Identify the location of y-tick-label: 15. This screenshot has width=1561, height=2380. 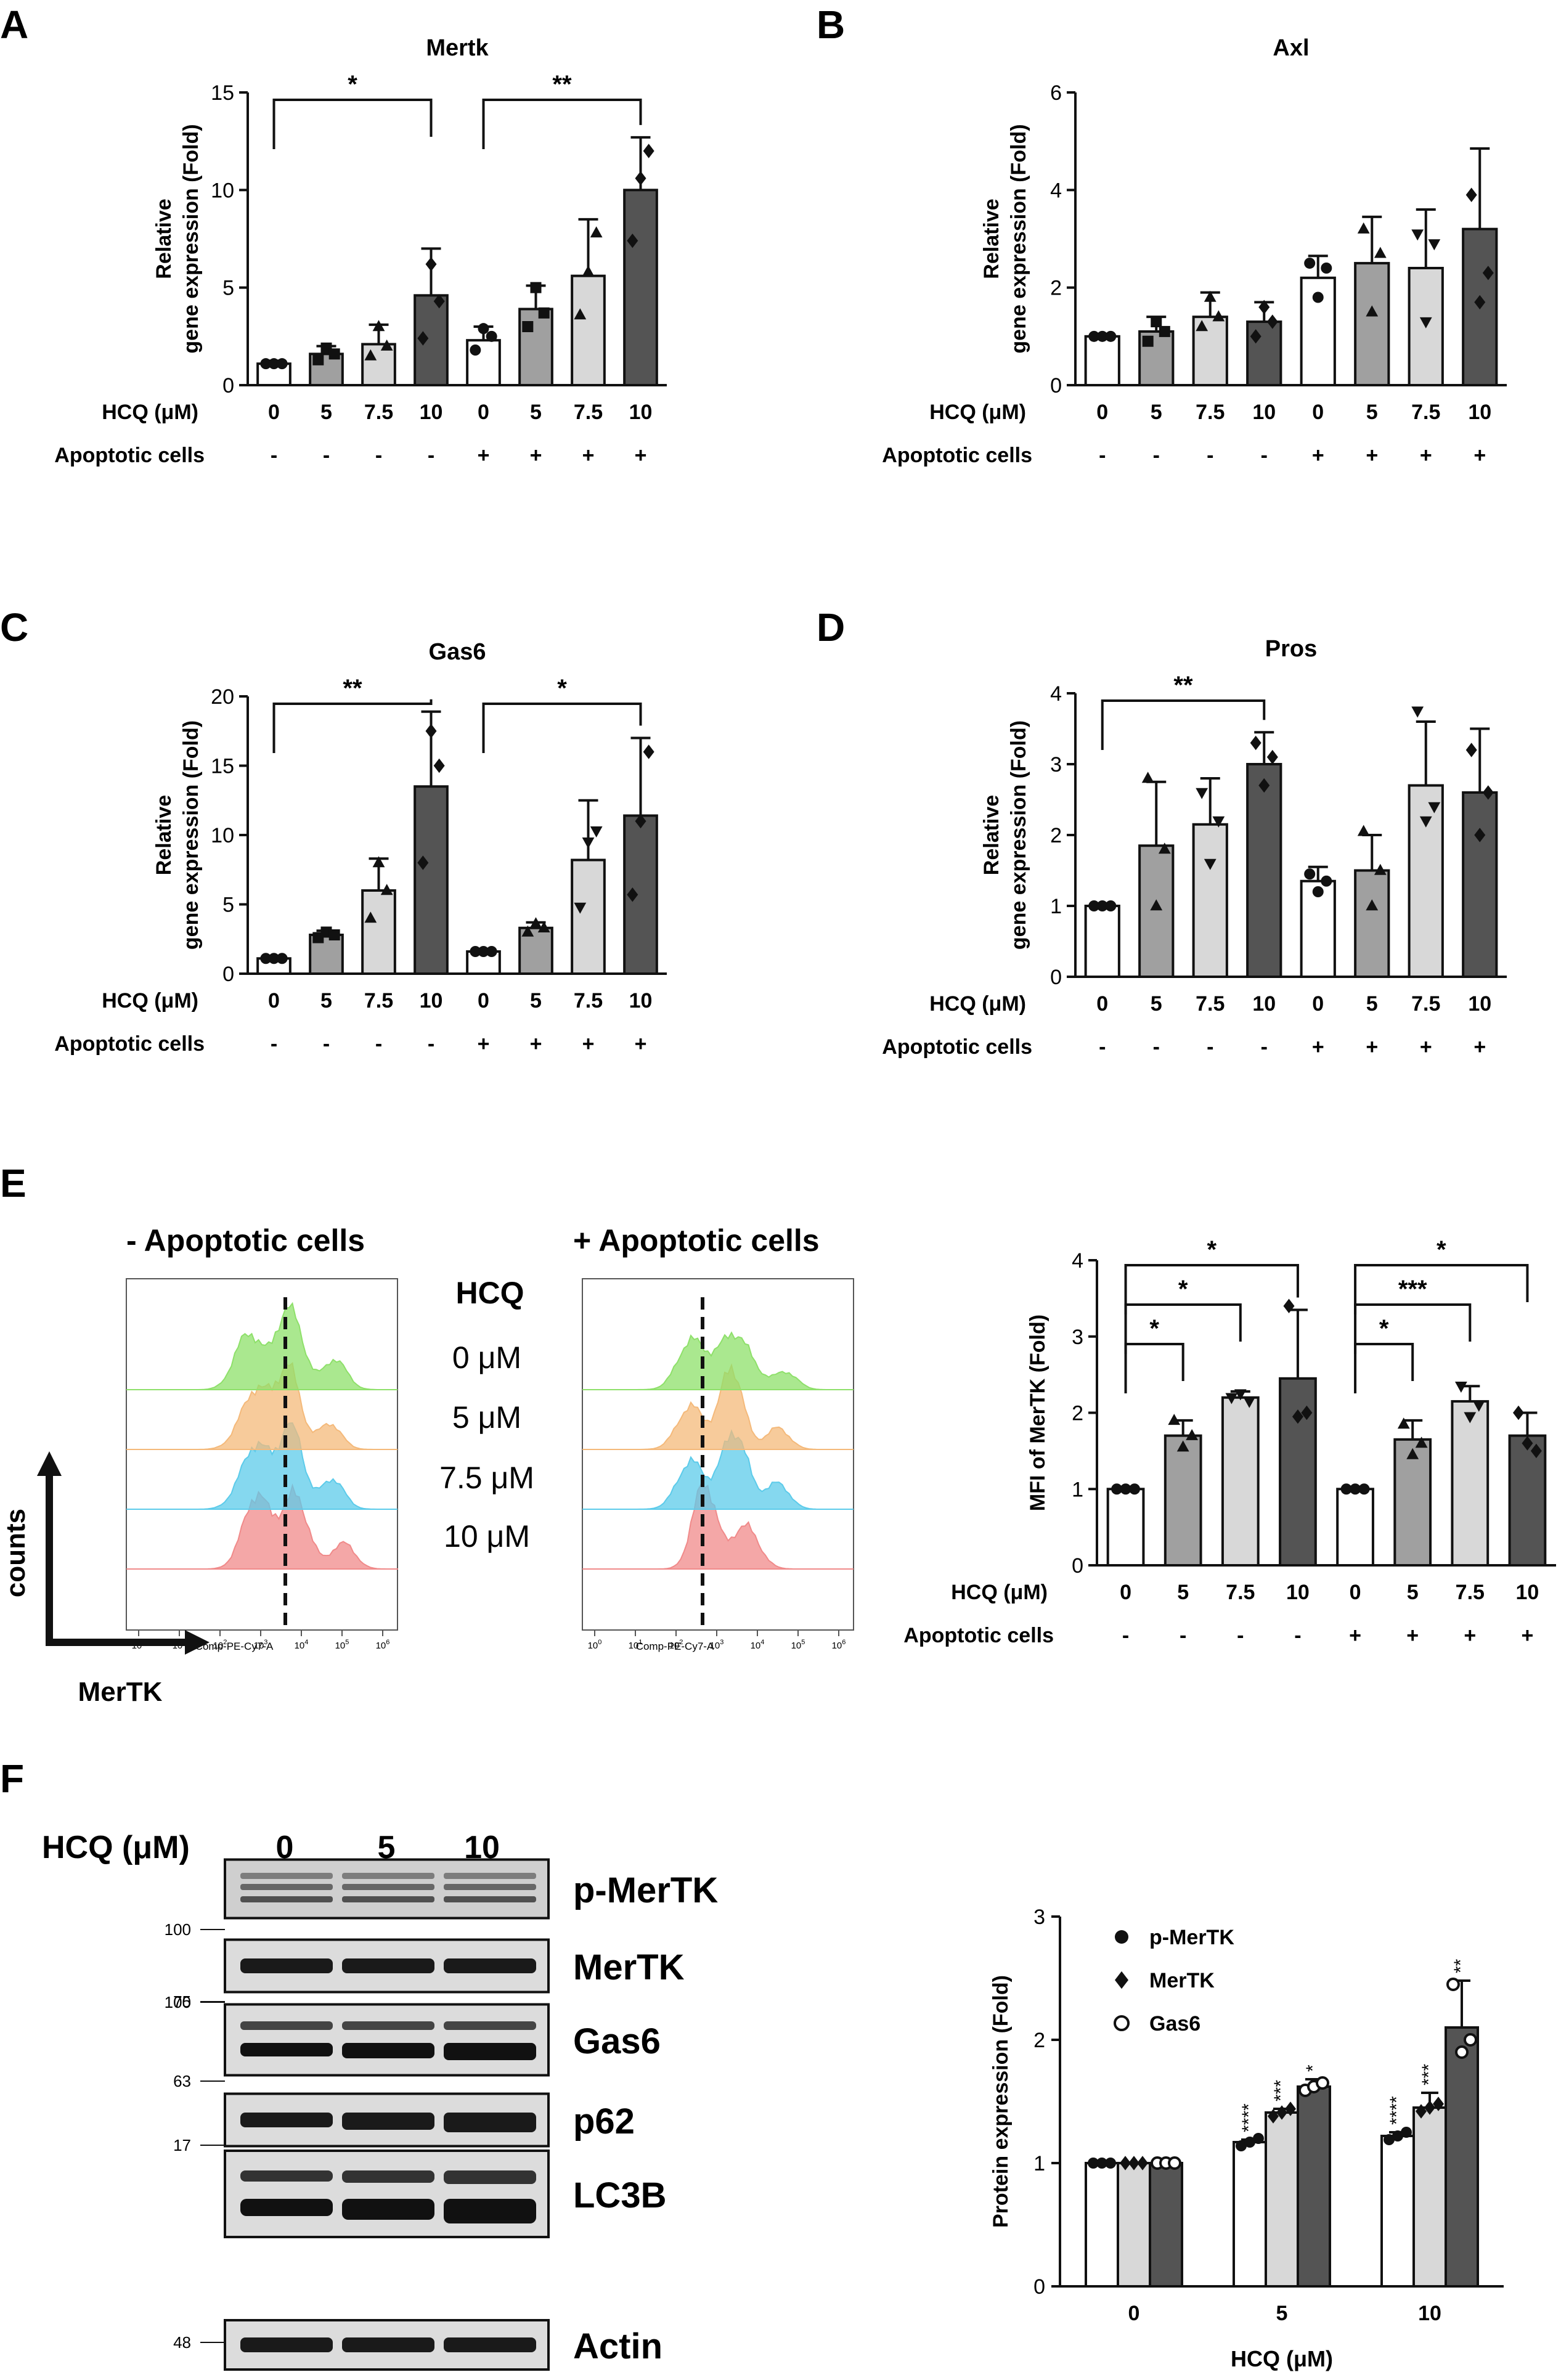
(222, 766).